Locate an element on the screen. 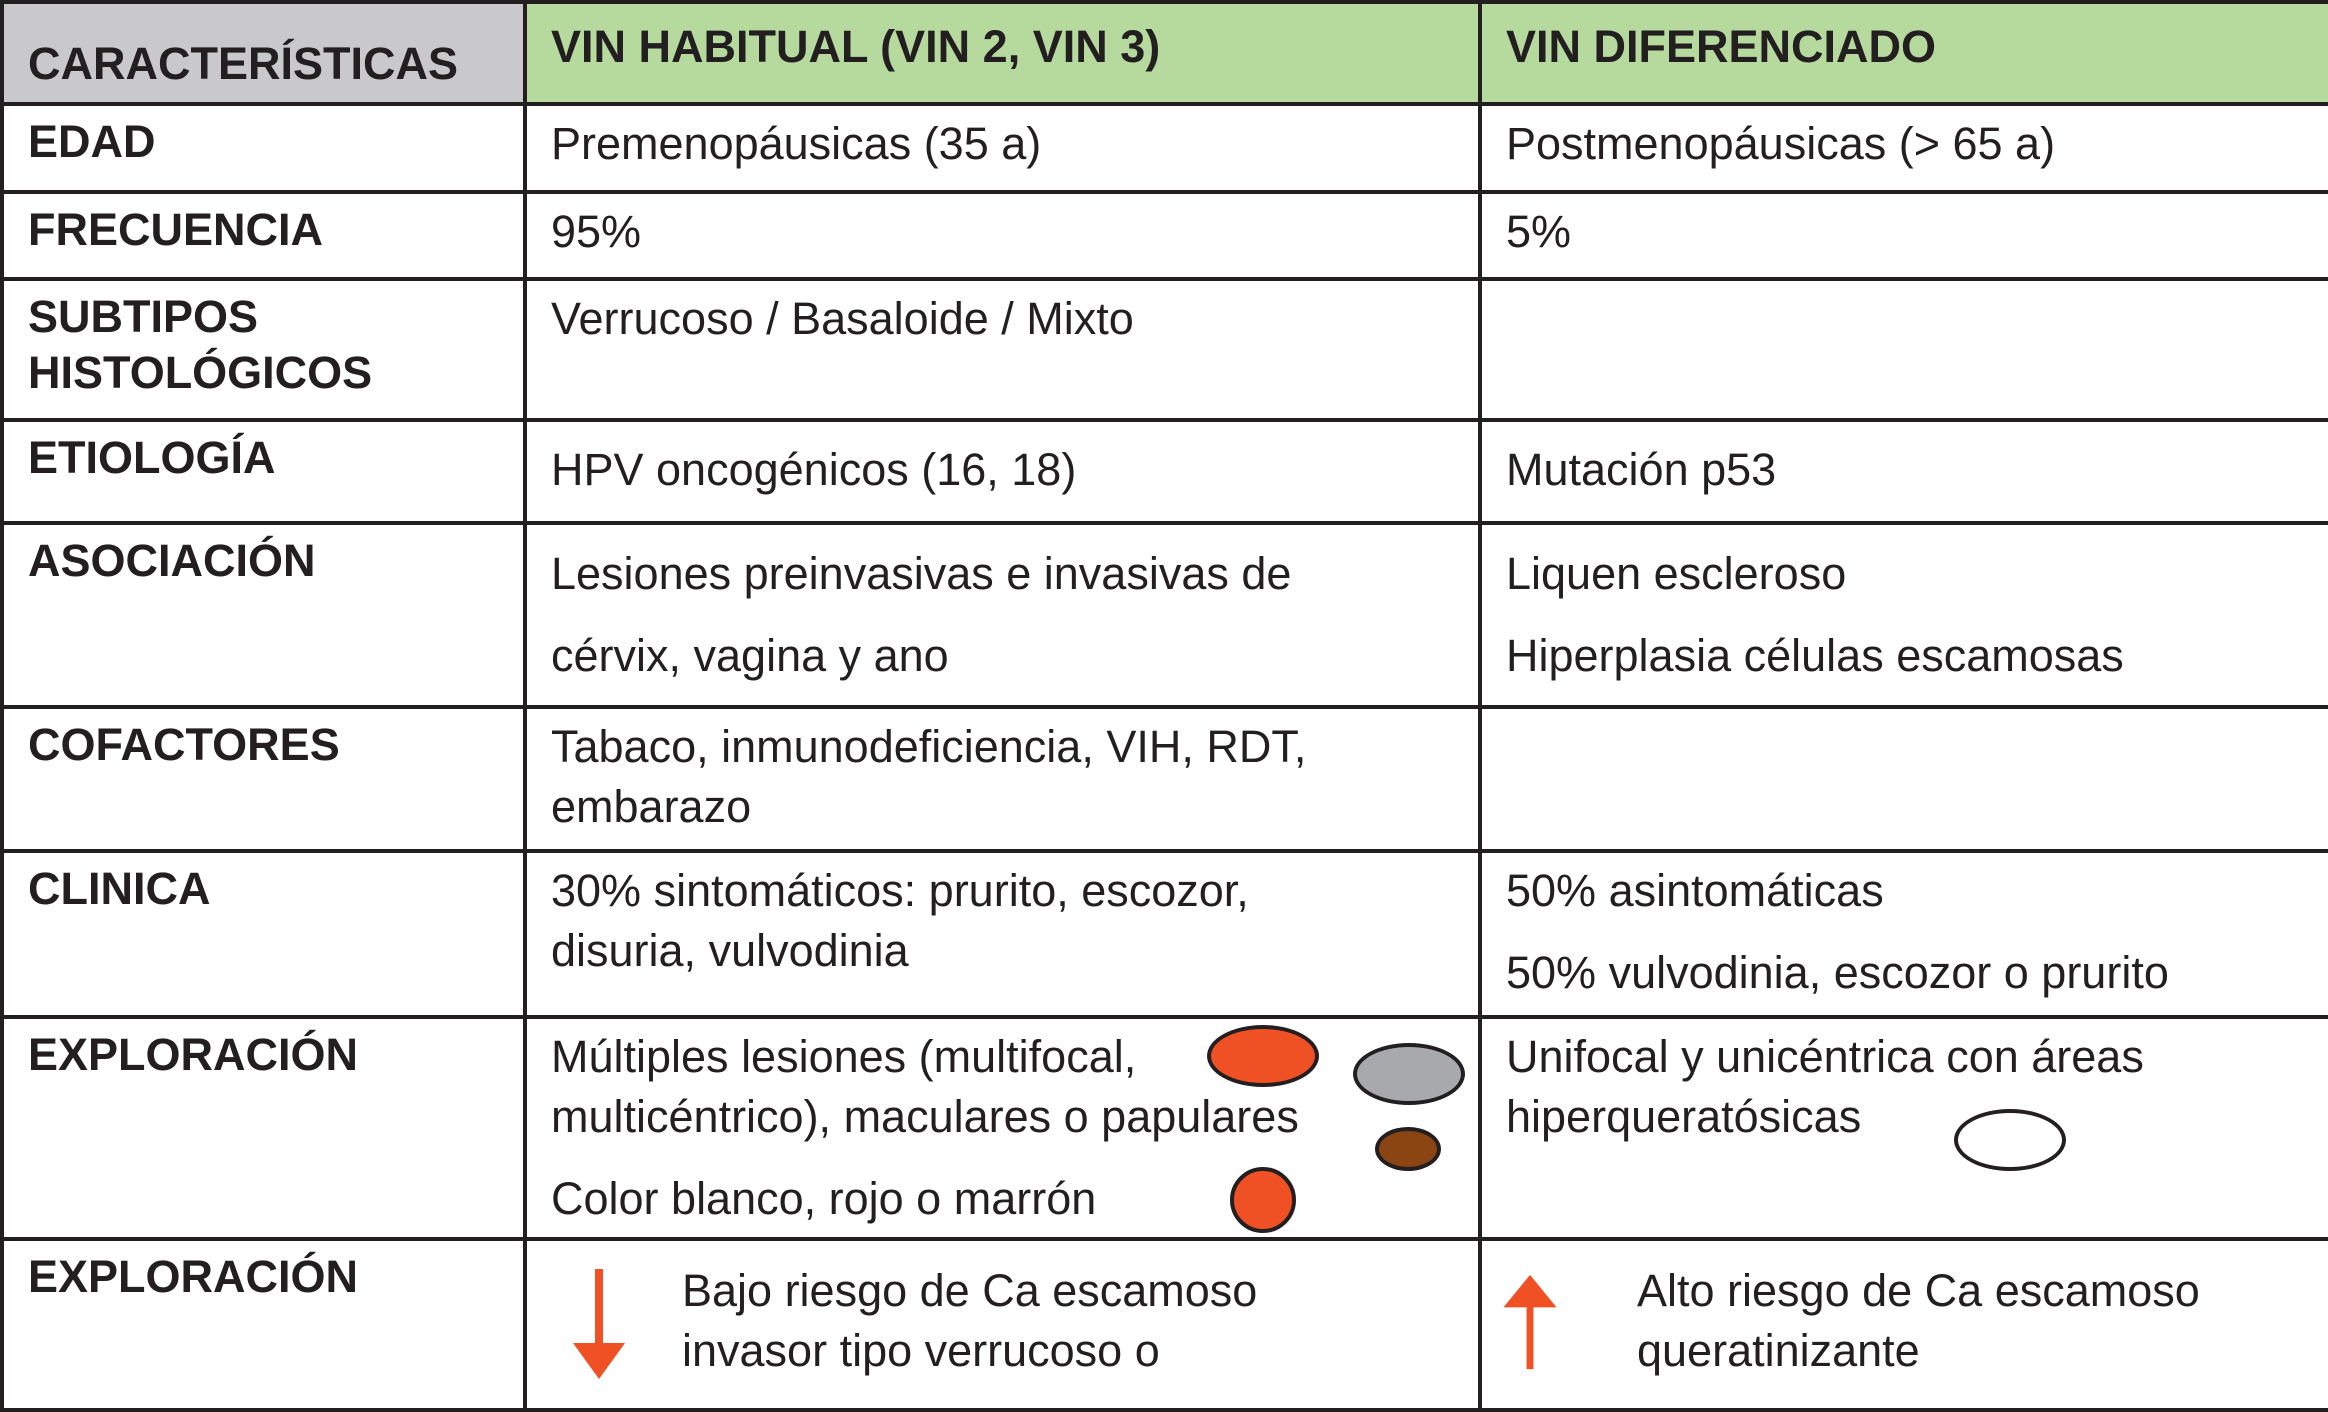  cell-text: disuria, vulvodinia is located at coordinates (730, 950).